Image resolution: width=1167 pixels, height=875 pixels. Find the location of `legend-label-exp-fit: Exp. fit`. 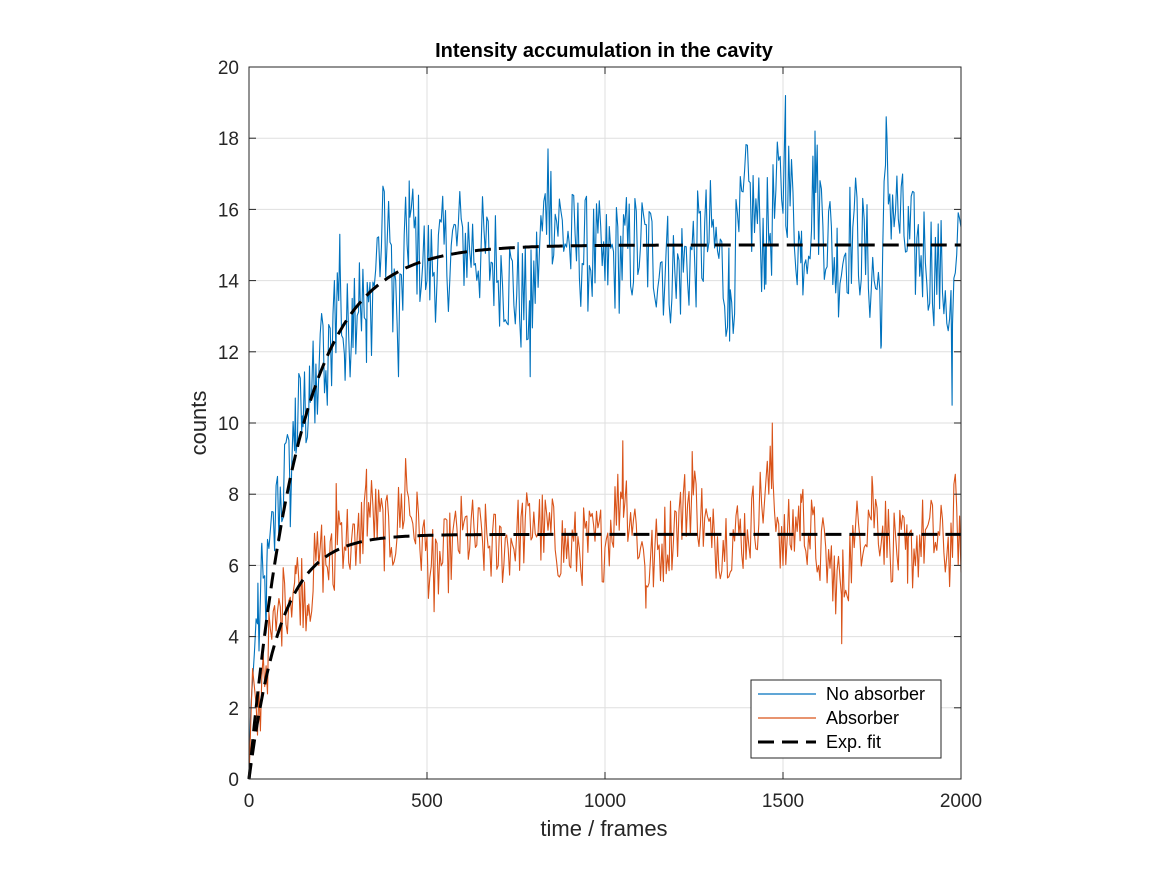

legend-label-exp-fit: Exp. fit is located at coordinates (853, 742).